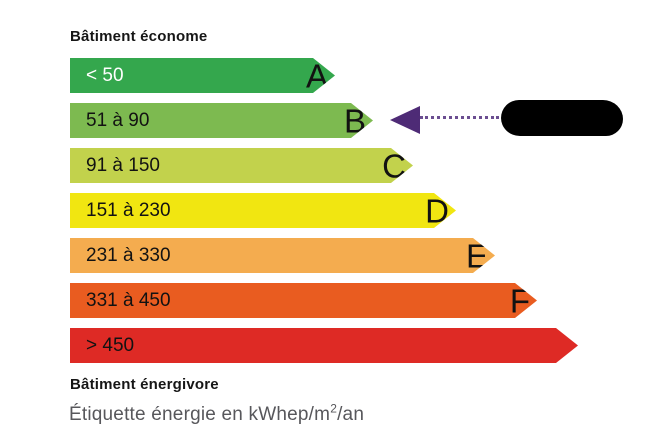 The width and height of the screenshot is (667, 441). Describe the element at coordinates (282, 255) in the screenshot. I see `energy-class-bar: 231 à 330 E` at that location.